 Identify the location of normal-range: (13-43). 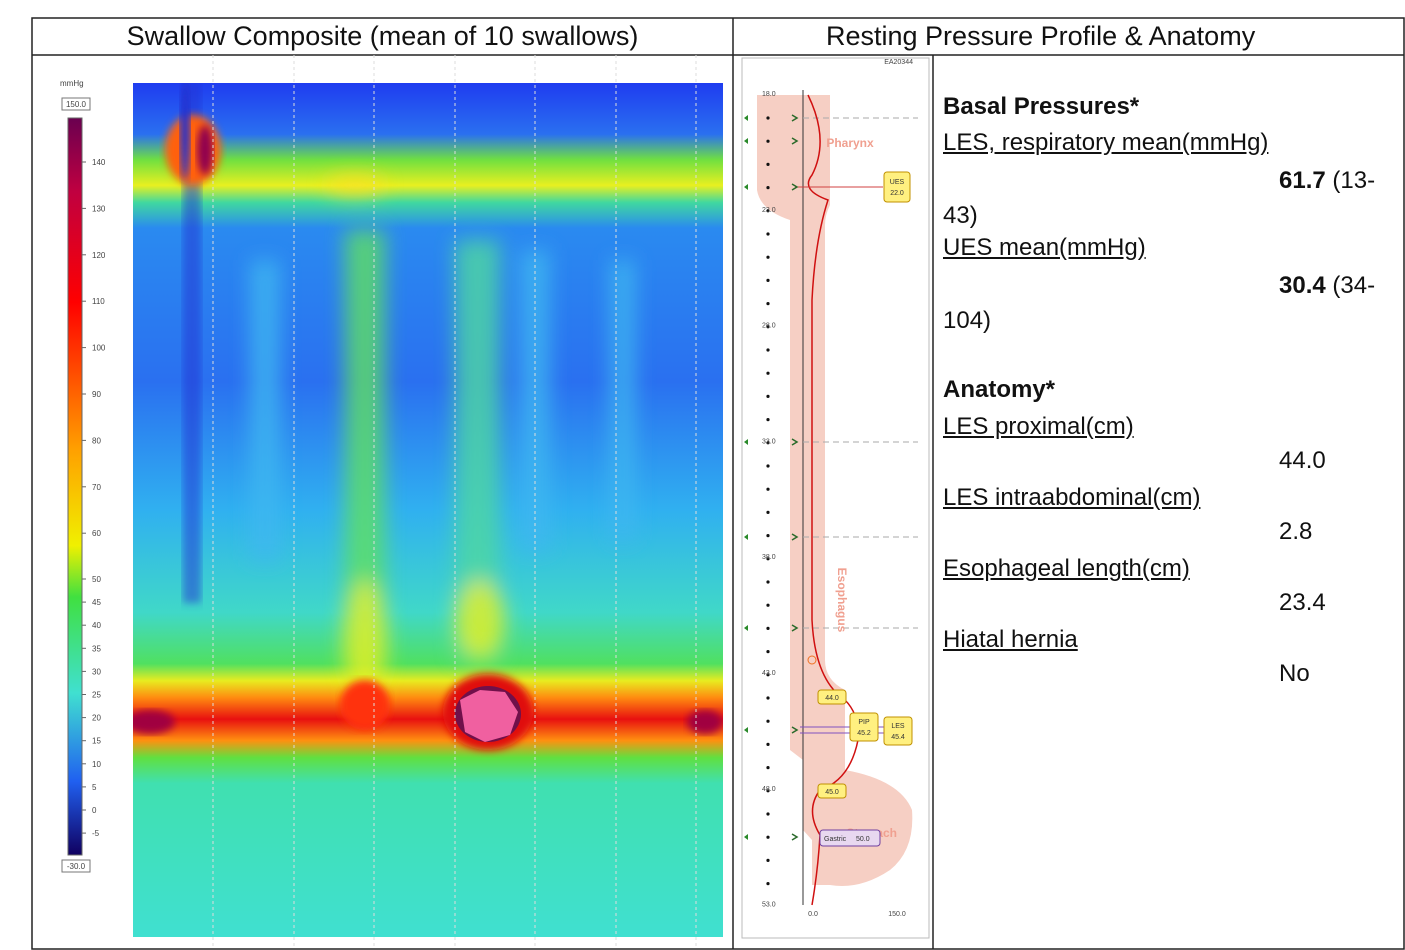
(1159, 198).